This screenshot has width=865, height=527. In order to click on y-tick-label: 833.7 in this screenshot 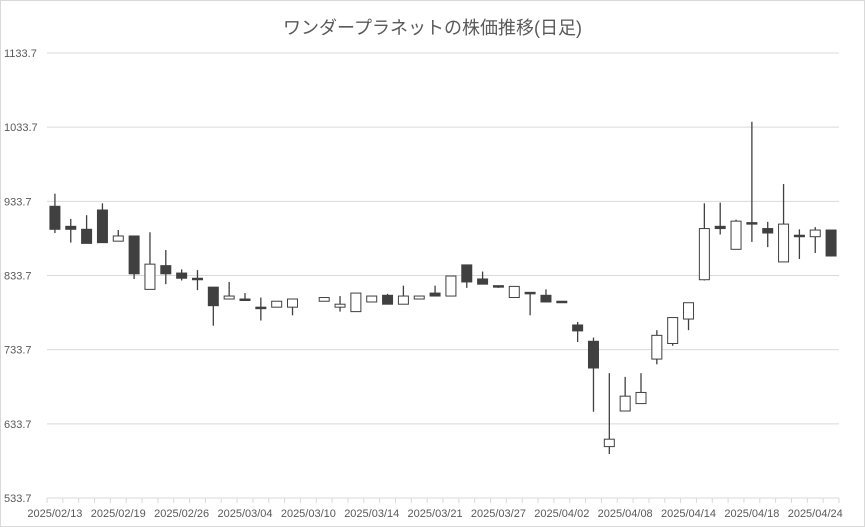, I will do `click(18, 277)`.